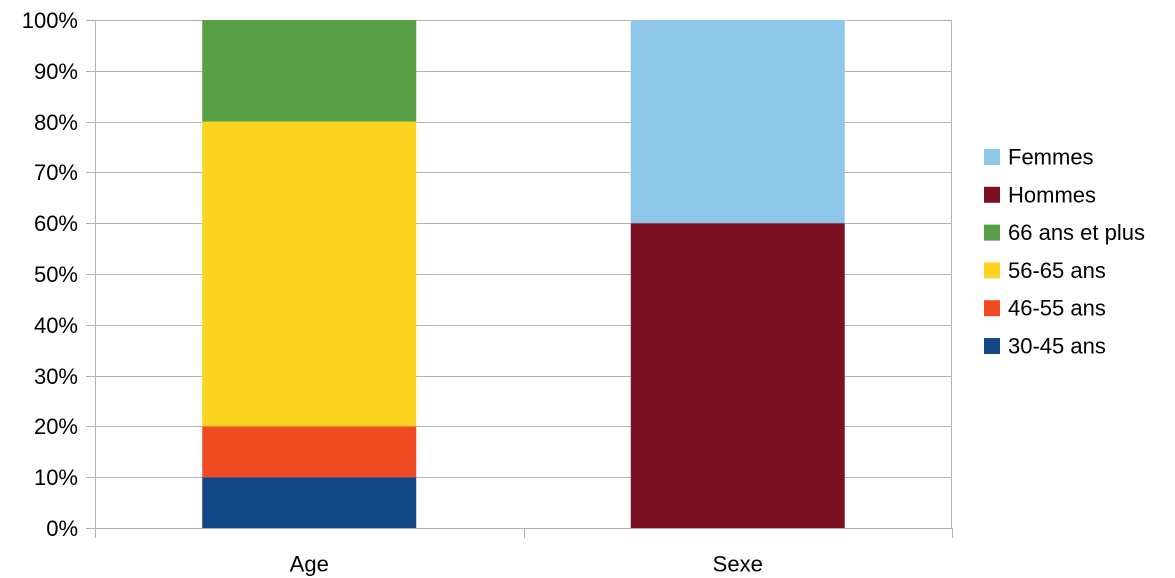 Image resolution: width=1175 pixels, height=578 pixels. What do you see at coordinates (56, 172) in the screenshot?
I see `y-tick-label: 70%` at bounding box center [56, 172].